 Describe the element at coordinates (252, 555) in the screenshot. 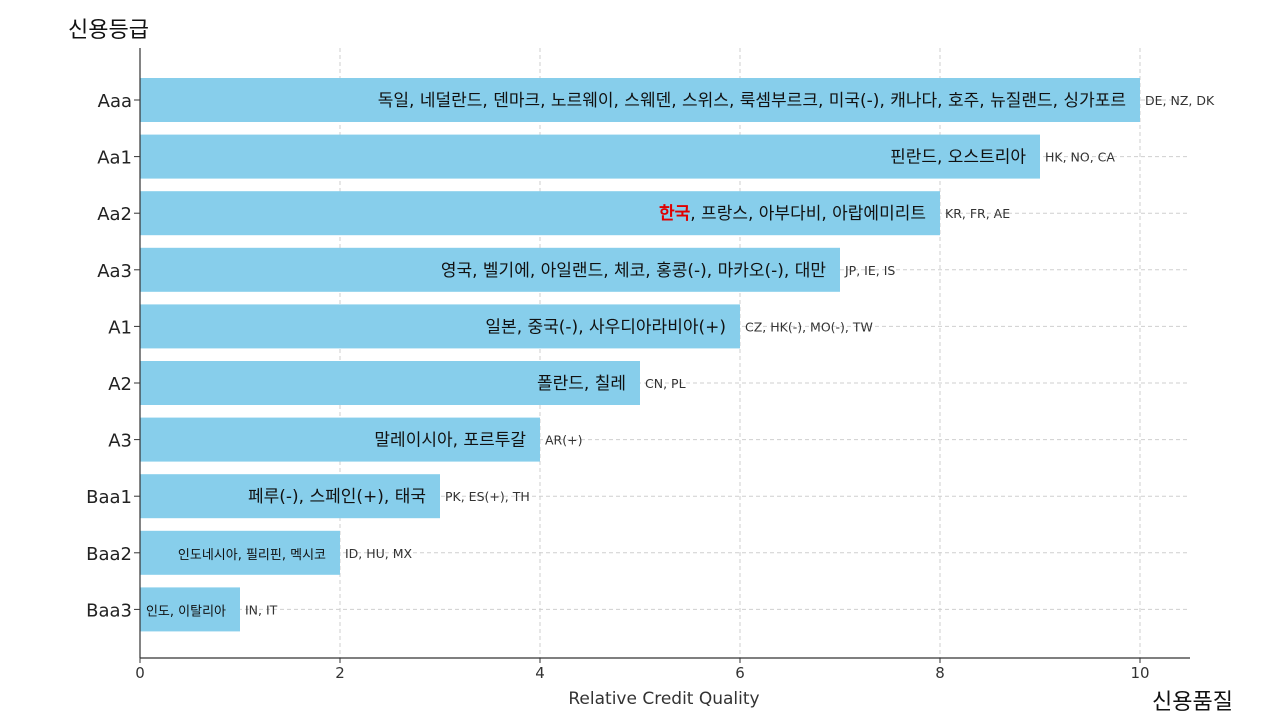

I see `bar-inside-label: 인도네시아, 필리핀, 멕시코` at that location.